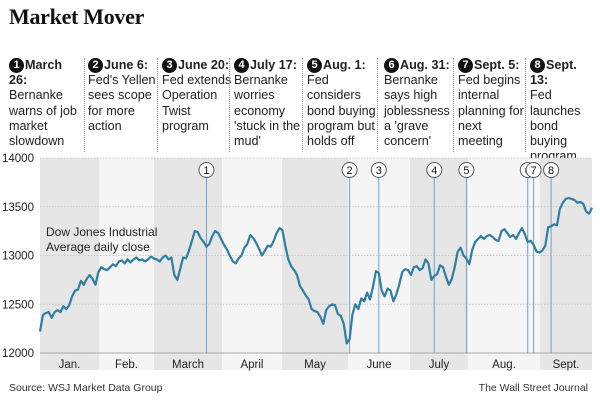 The width and height of the screenshot is (600, 402). What do you see at coordinates (241, 65) in the screenshot?
I see `event-number-badge: 4` at bounding box center [241, 65].